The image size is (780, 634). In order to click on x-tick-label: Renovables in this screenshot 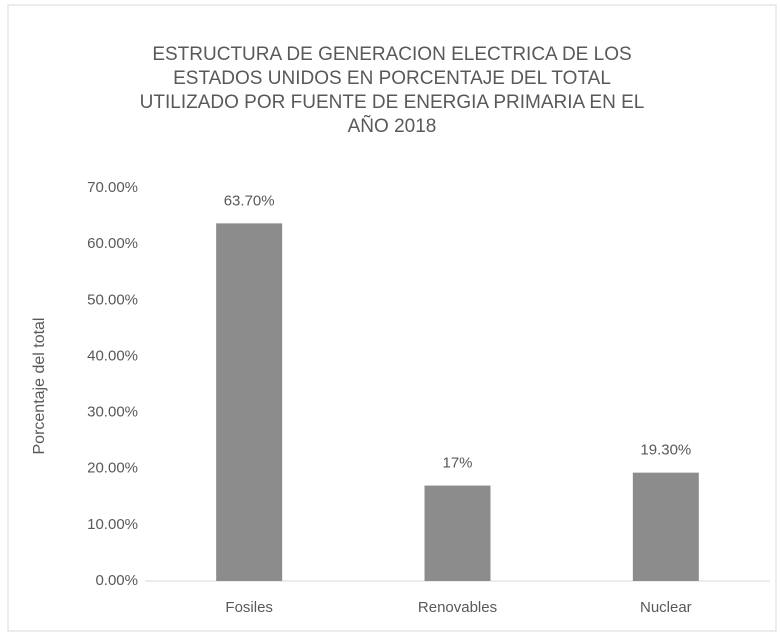, I will do `click(457, 607)`.